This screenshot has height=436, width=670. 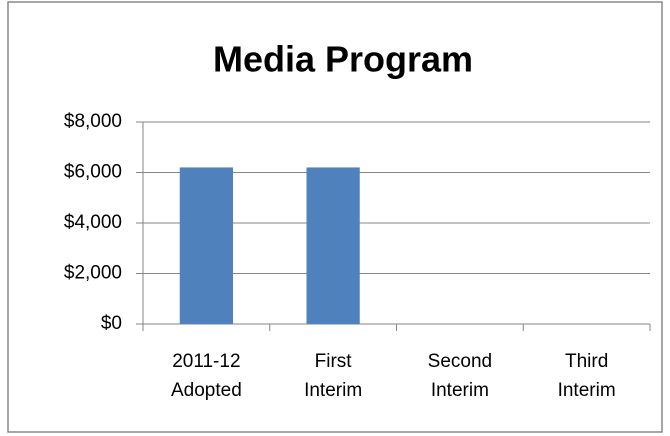 I want to click on x-tick-label: First, so click(x=334, y=361).